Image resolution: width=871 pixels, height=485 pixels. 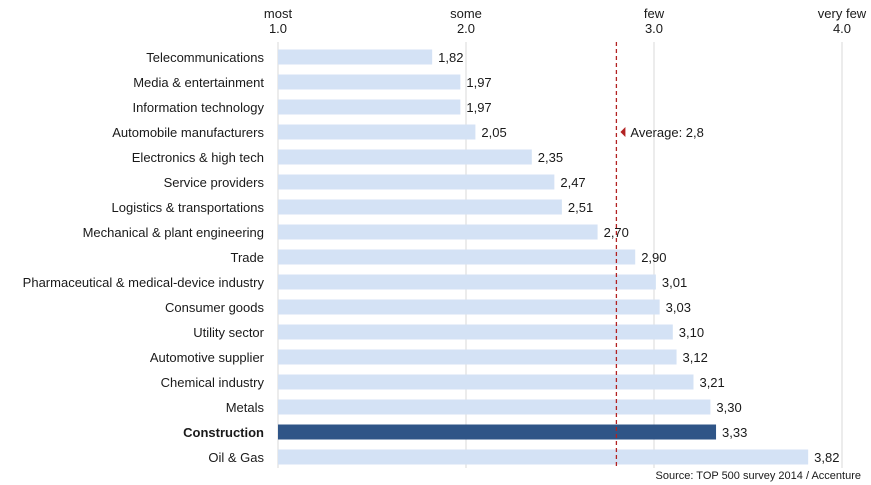 I want to click on value-label: 3,12, so click(x=695, y=357).